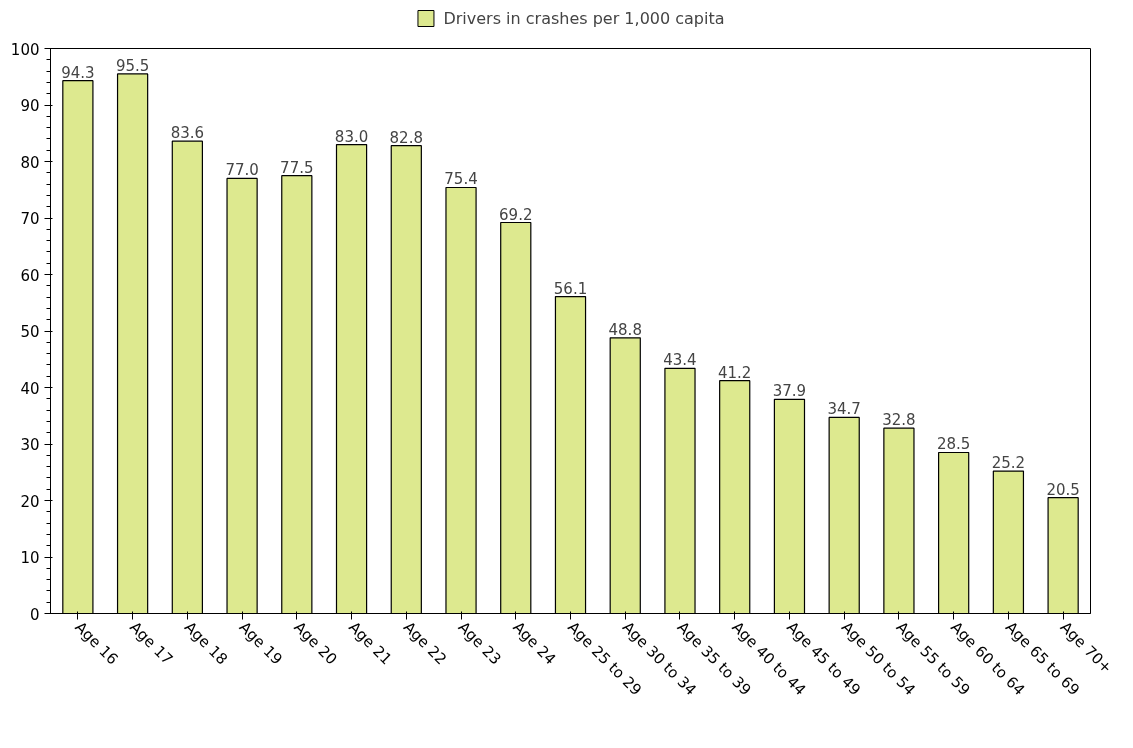  Describe the element at coordinates (625, 329) in the screenshot. I see `text: 48.8` at that location.